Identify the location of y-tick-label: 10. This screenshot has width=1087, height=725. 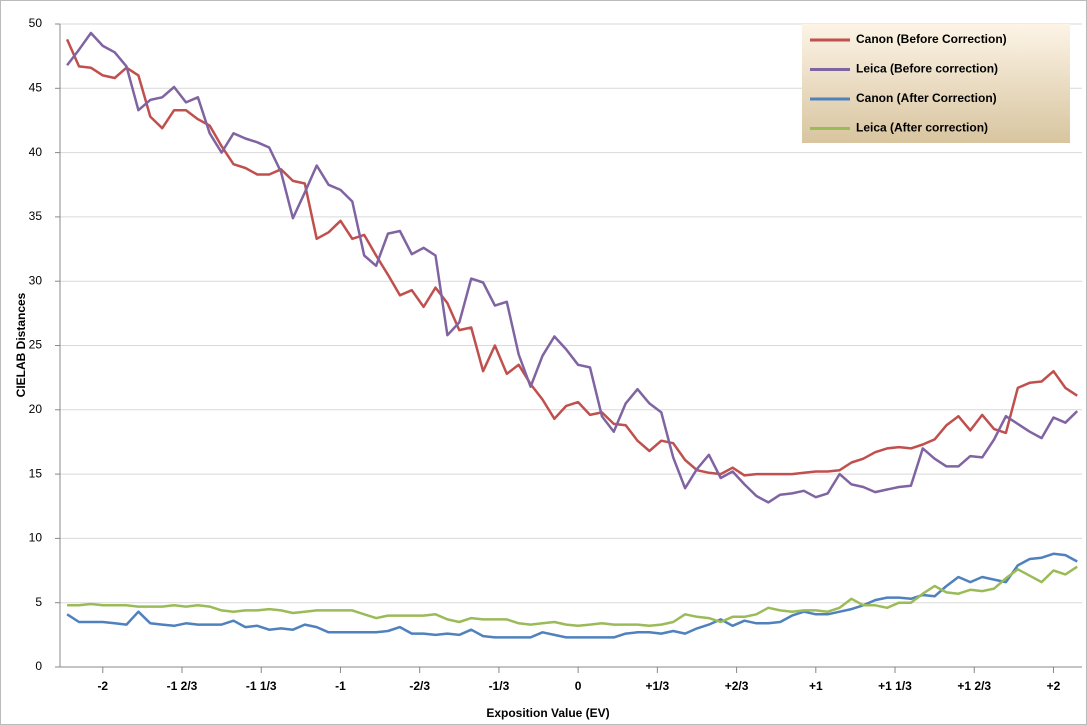
(36, 538).